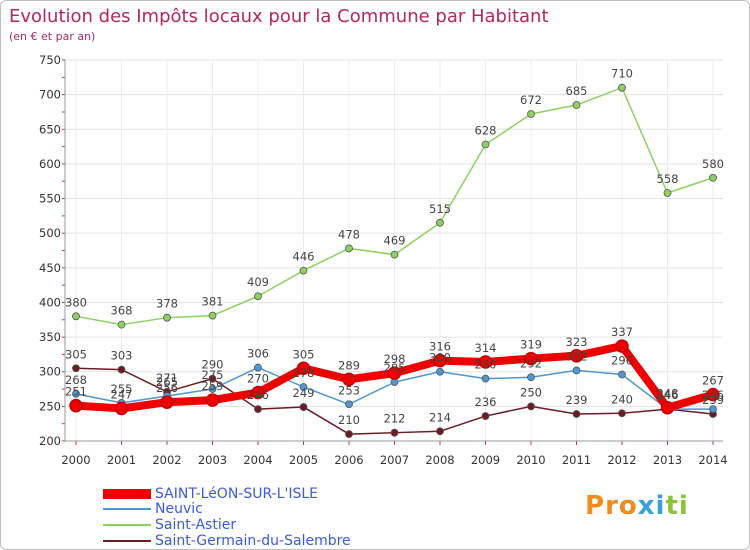 The height and width of the screenshot is (550, 750). What do you see at coordinates (440, 358) in the screenshot?
I see `data-label: 300` at bounding box center [440, 358].